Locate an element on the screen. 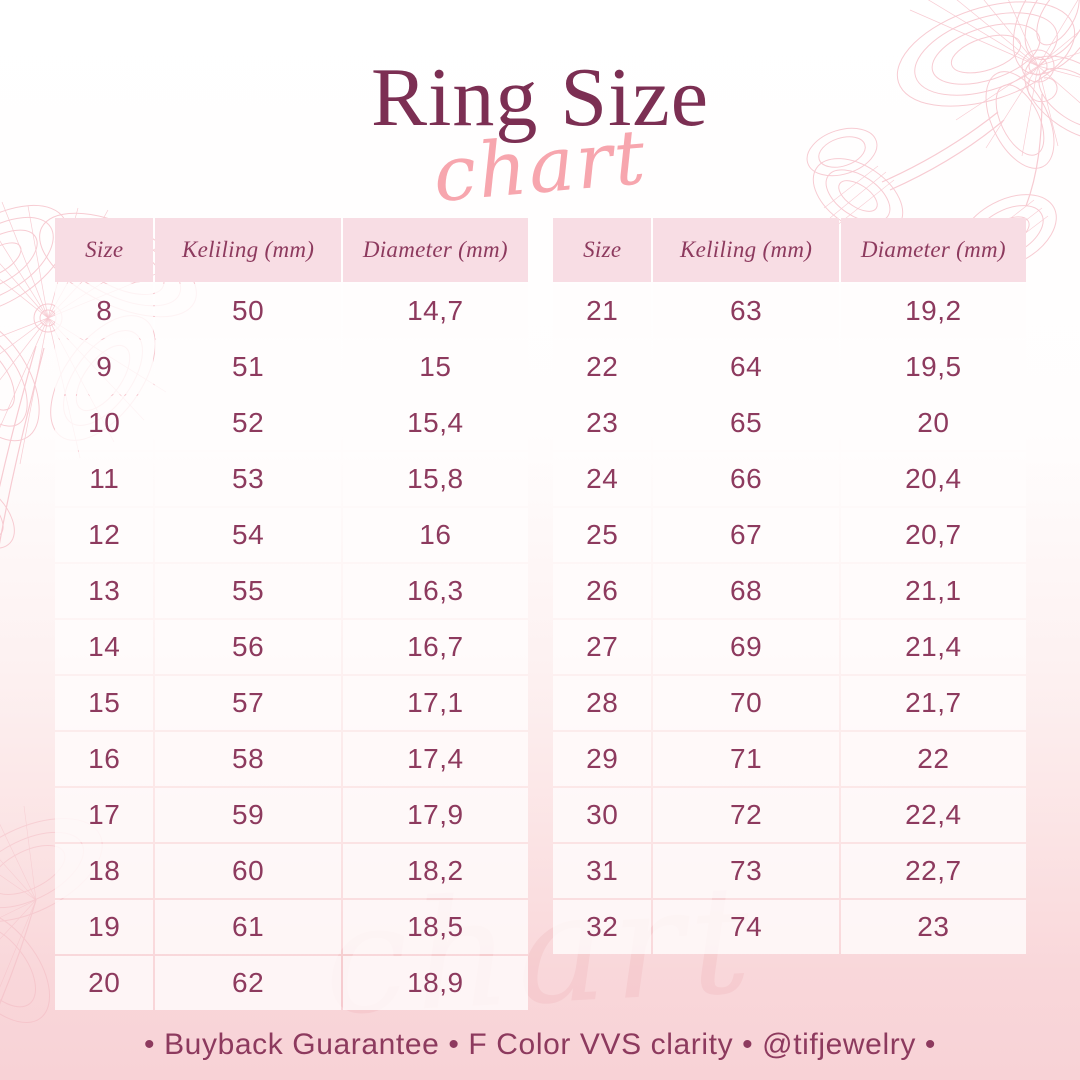 This screenshot has height=1080, width=1080. table-row: 22 64 19,5 is located at coordinates (789, 367).